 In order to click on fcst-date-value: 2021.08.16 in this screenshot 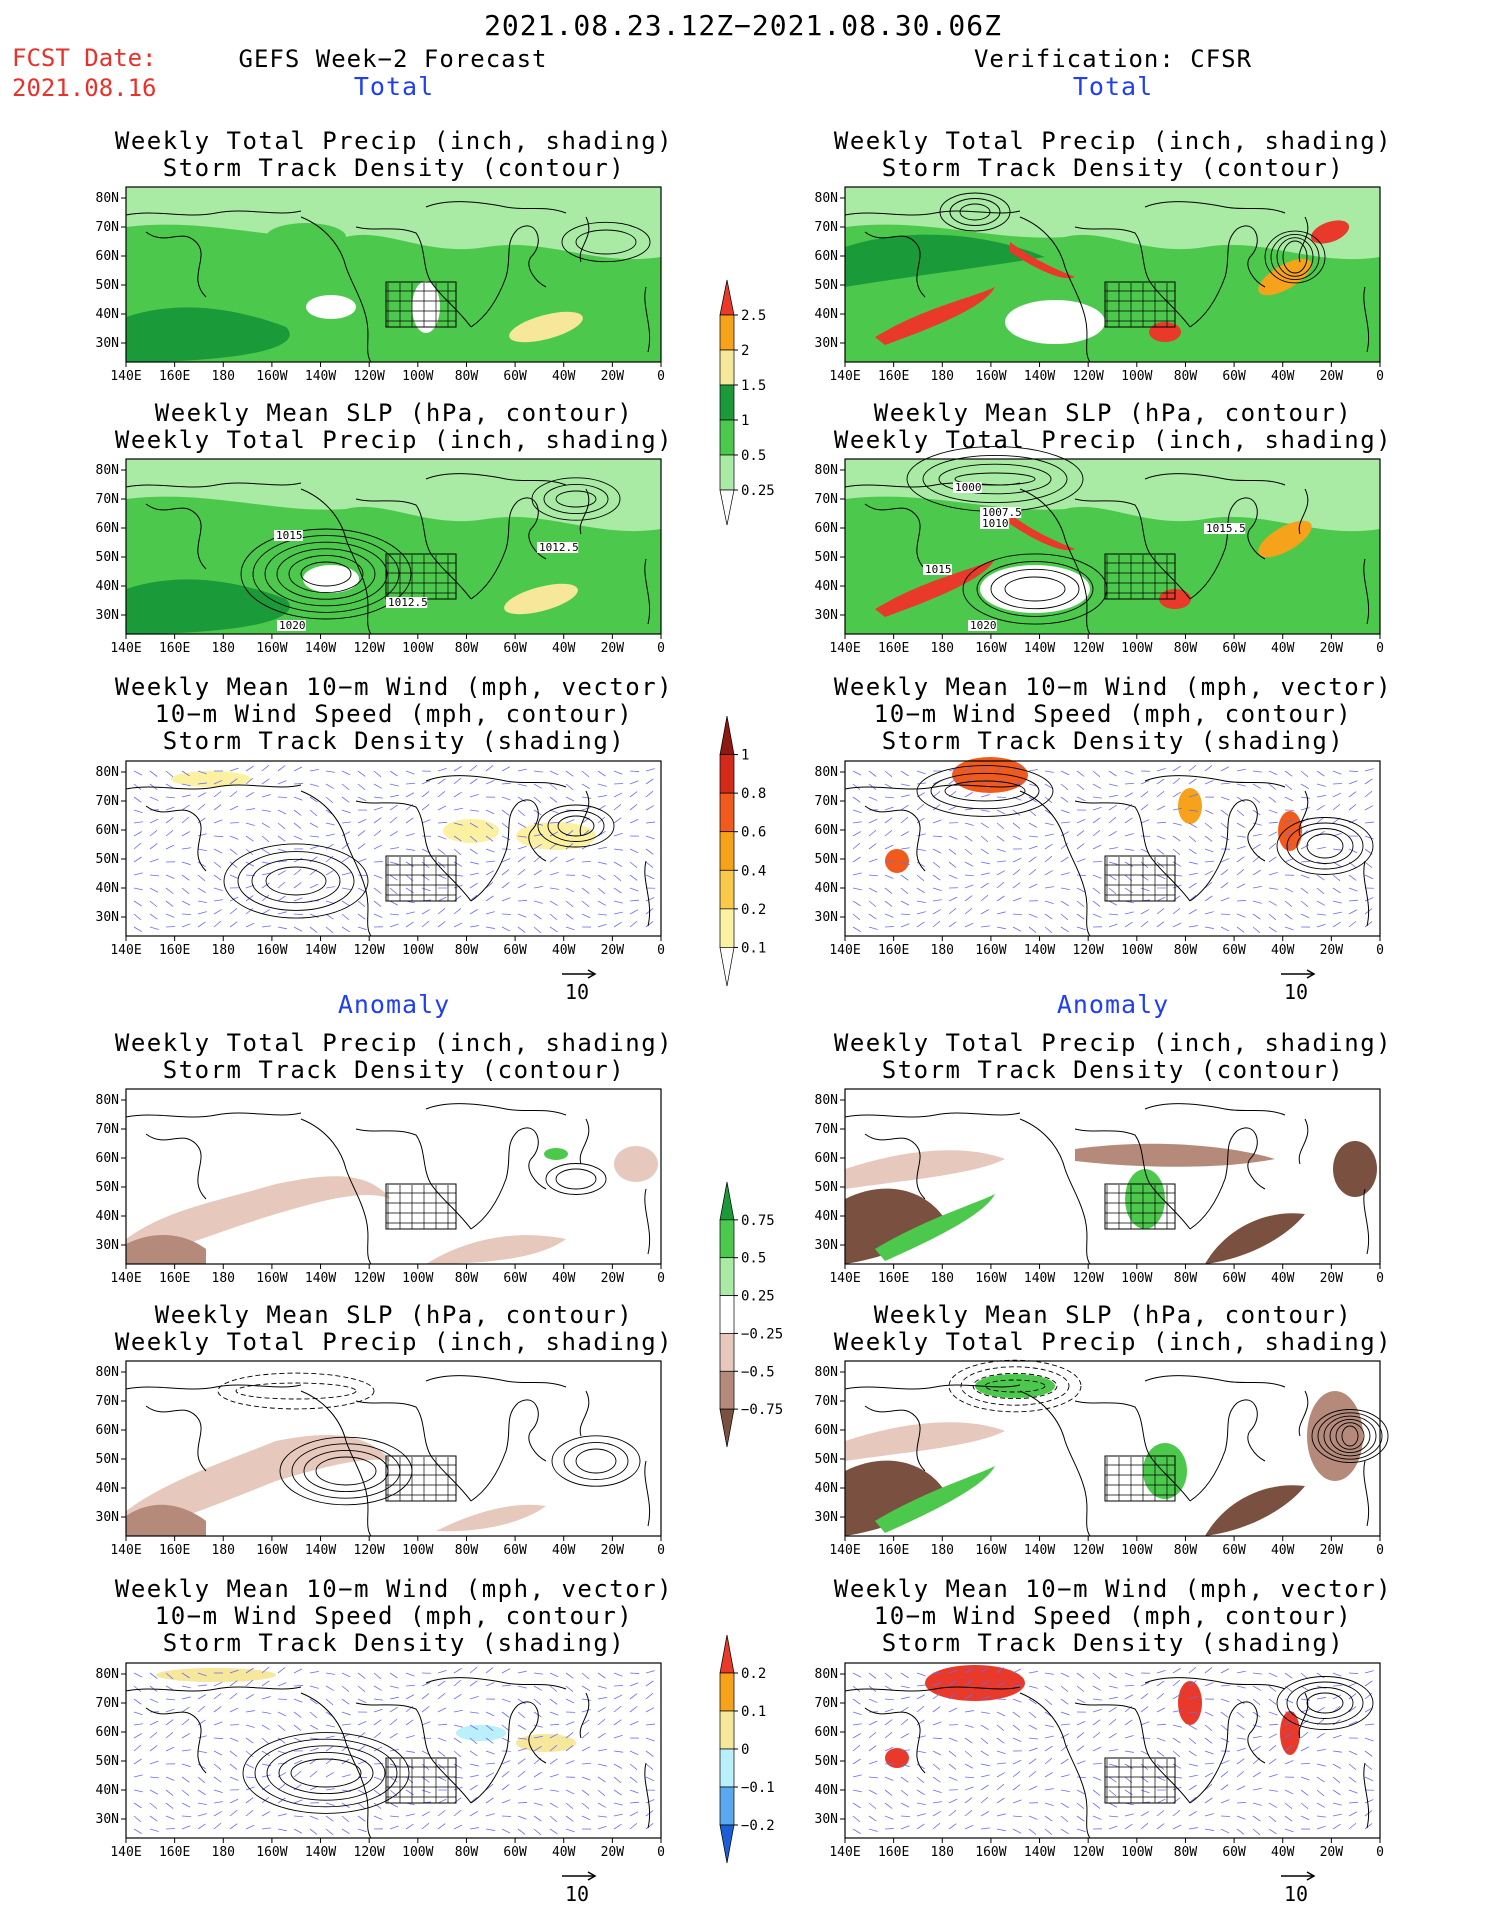, I will do `click(84, 88)`.